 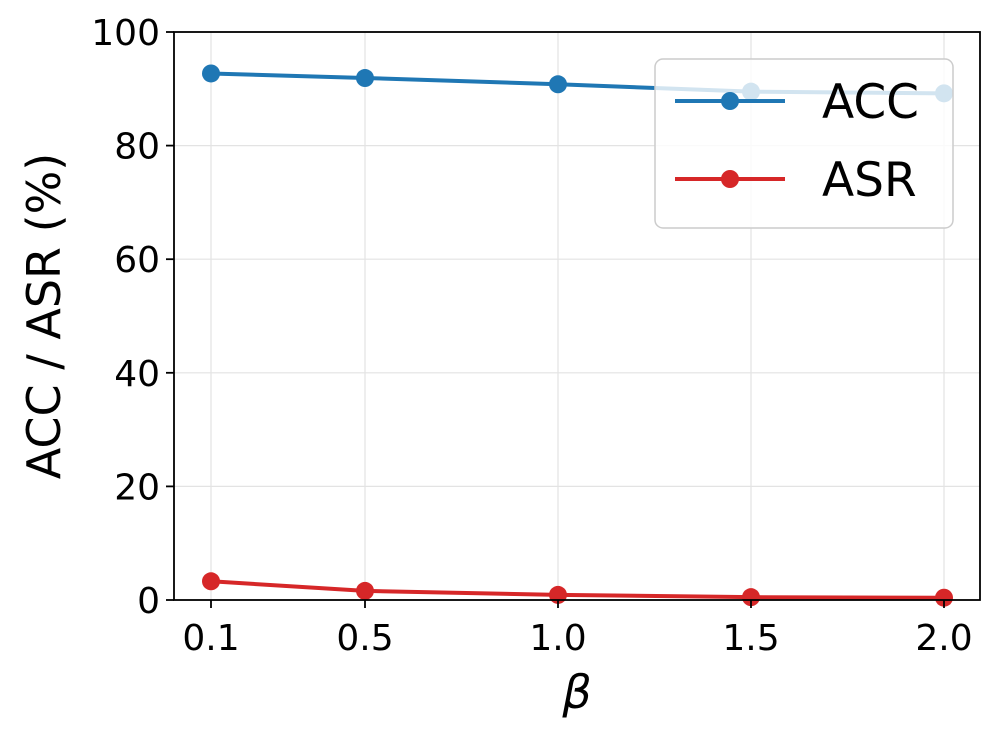 What do you see at coordinates (870, 102) in the screenshot?
I see `legend-label-acc: ACC` at bounding box center [870, 102].